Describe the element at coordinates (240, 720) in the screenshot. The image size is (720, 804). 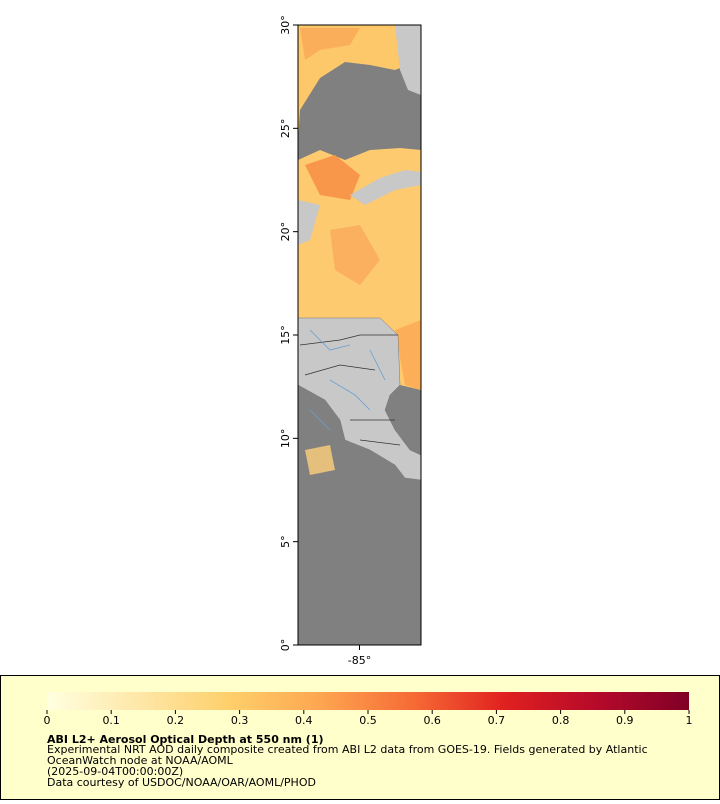
I see `colorbar-tick-label: 0.3` at that location.